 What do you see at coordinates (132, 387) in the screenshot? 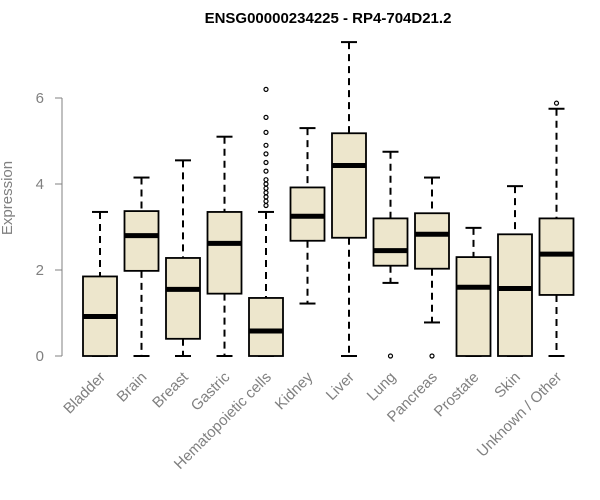
I see `x-tick-label: Brain` at bounding box center [132, 387].